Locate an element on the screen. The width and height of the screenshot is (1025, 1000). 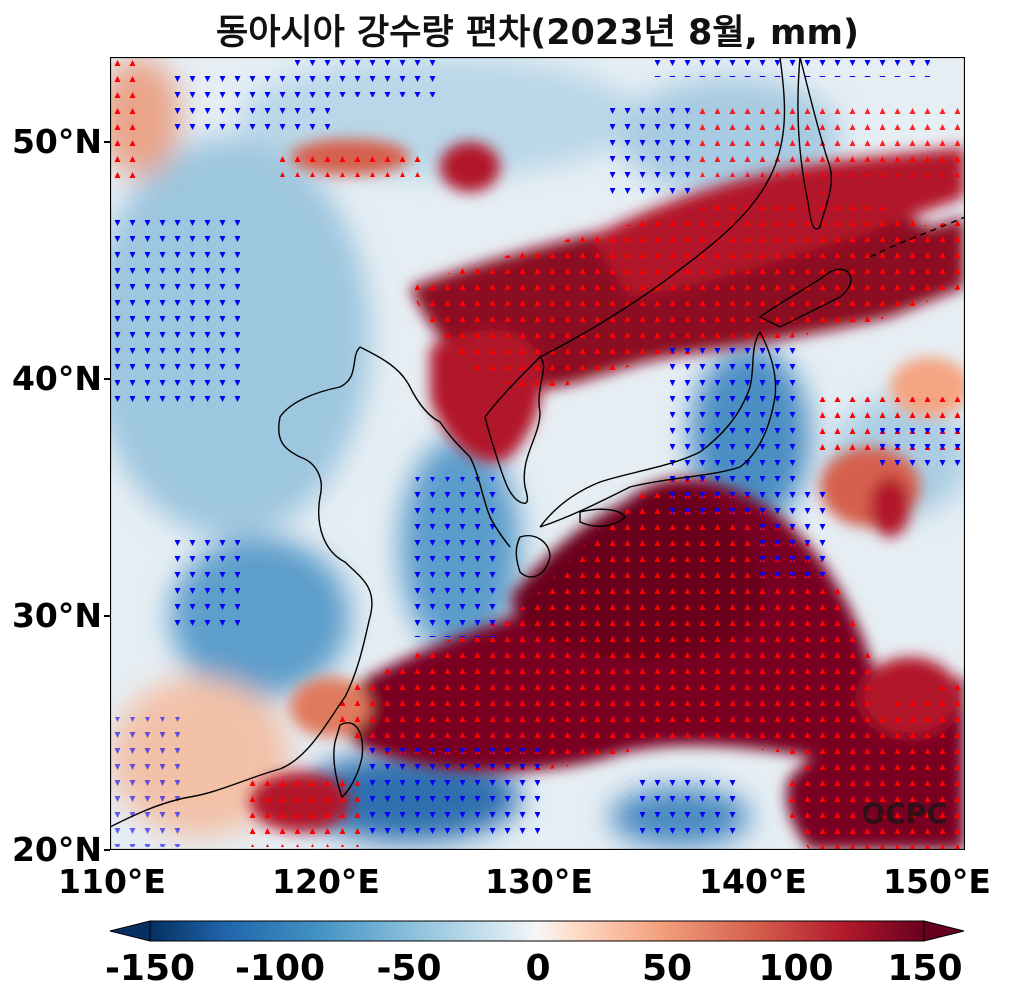
colorbar-label-neg100: -100 is located at coordinates (280, 968).